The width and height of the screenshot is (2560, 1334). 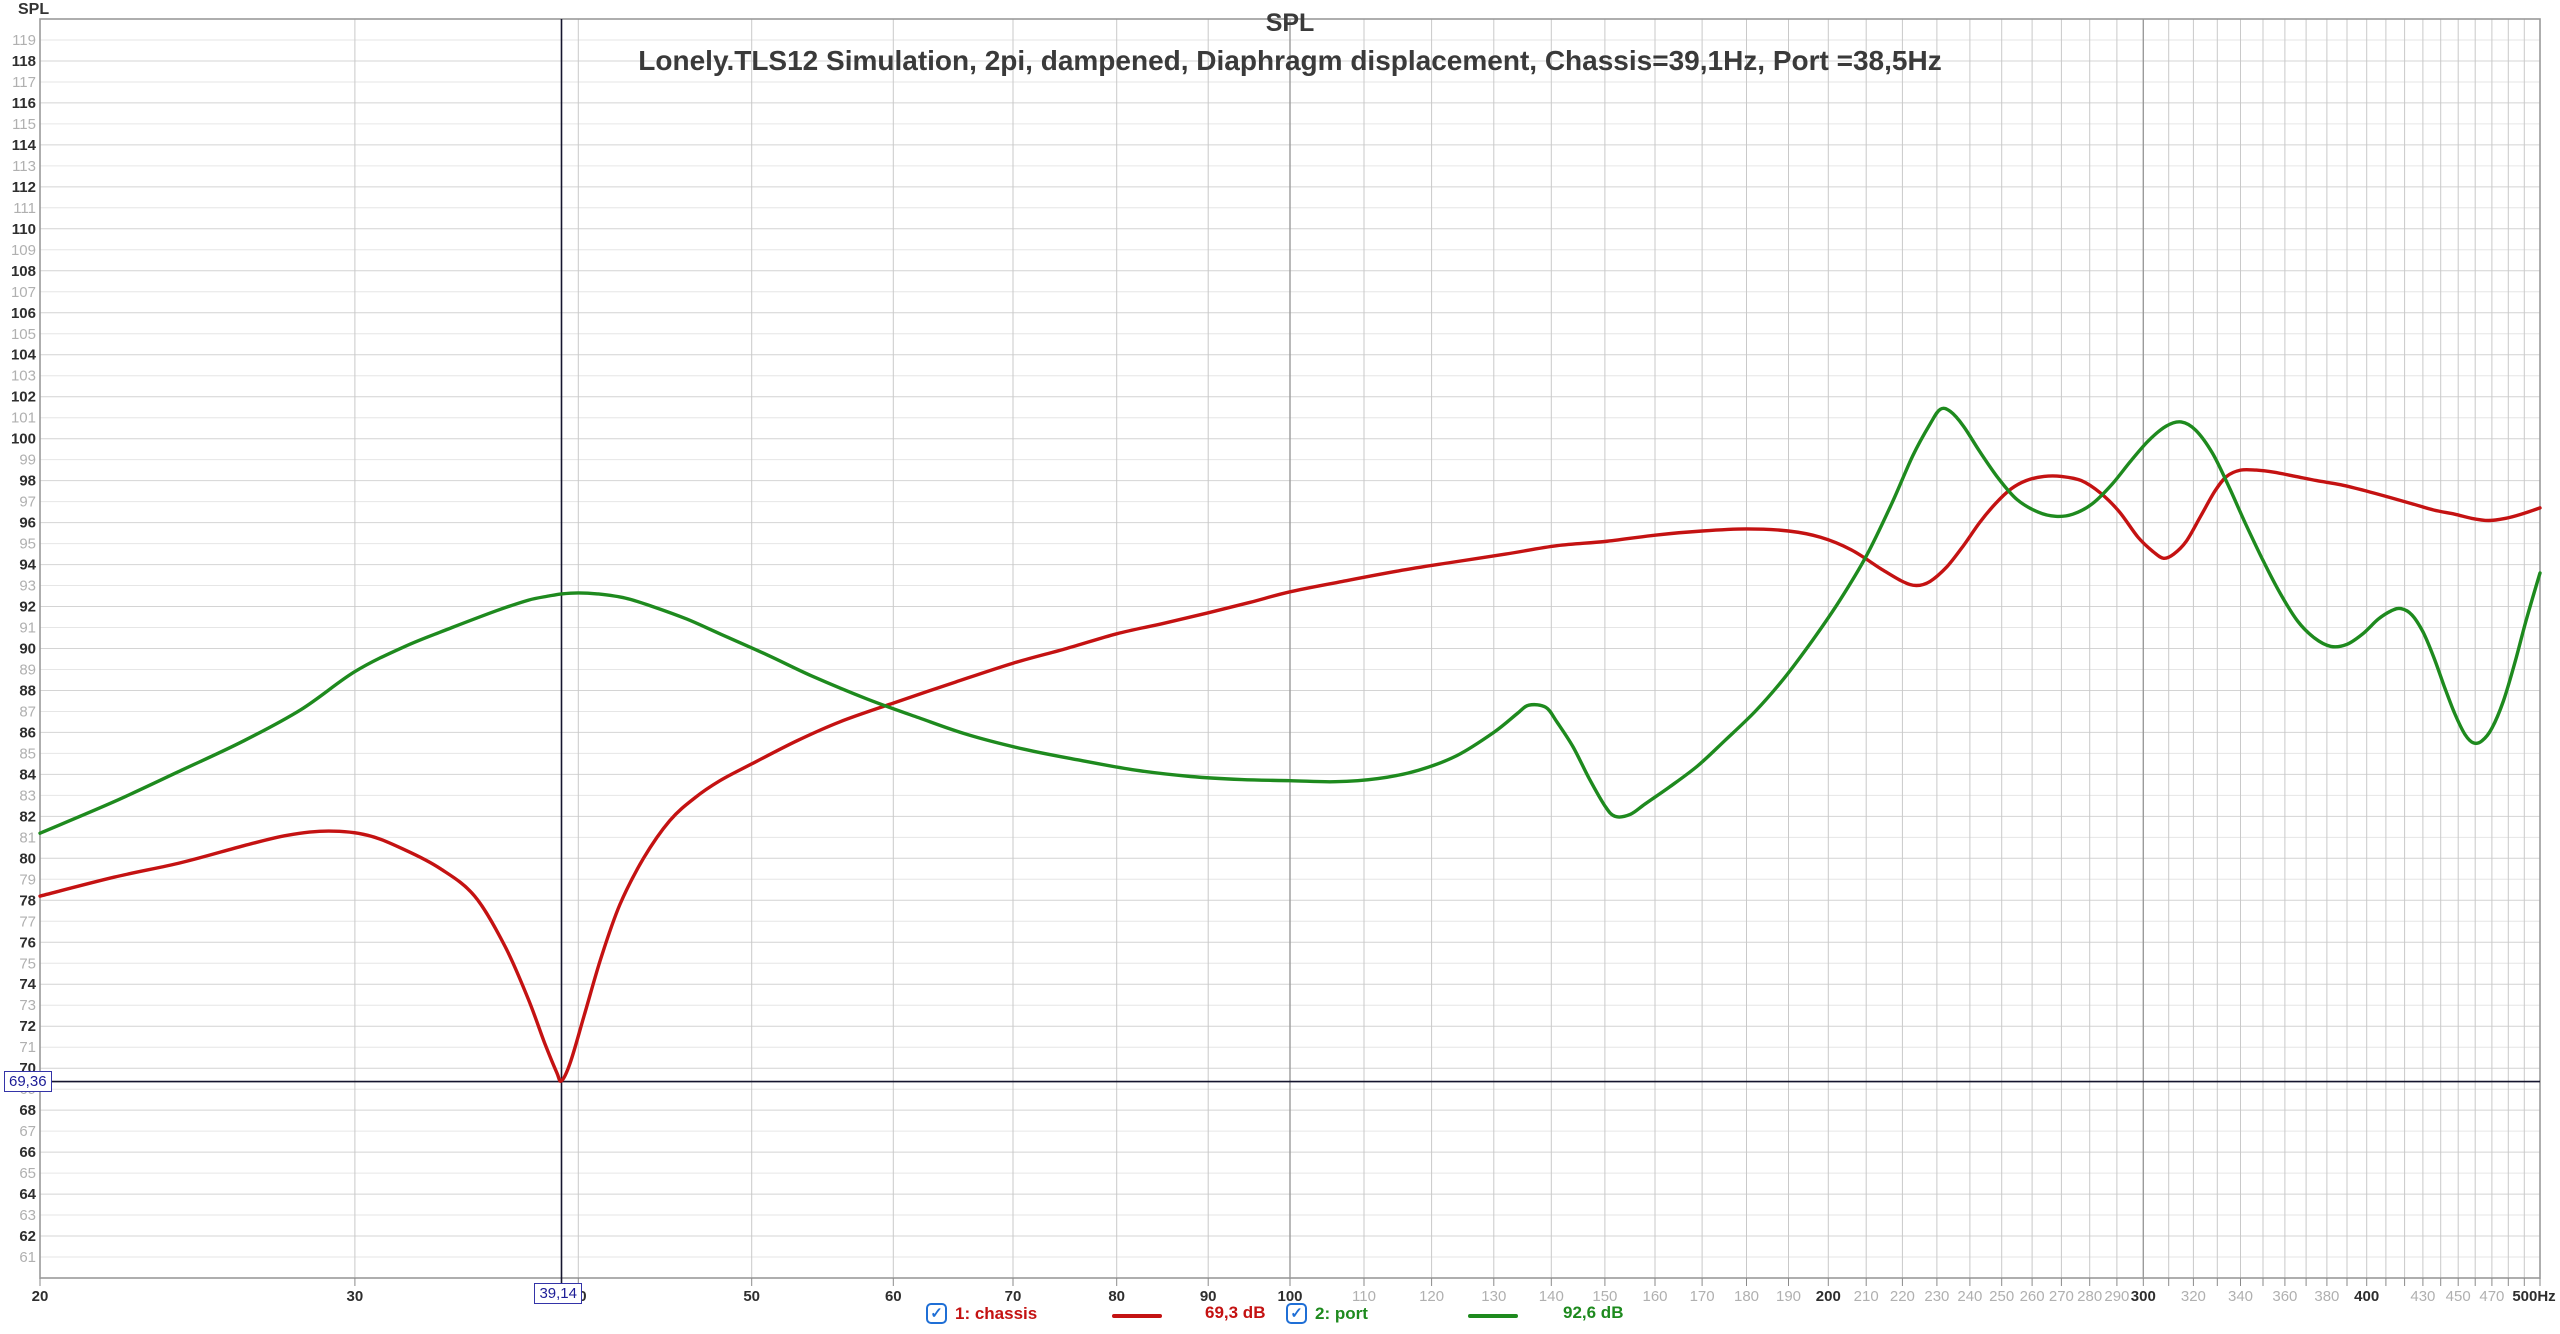 What do you see at coordinates (24, 355) in the screenshot?
I see `y-axis-label: 104` at bounding box center [24, 355].